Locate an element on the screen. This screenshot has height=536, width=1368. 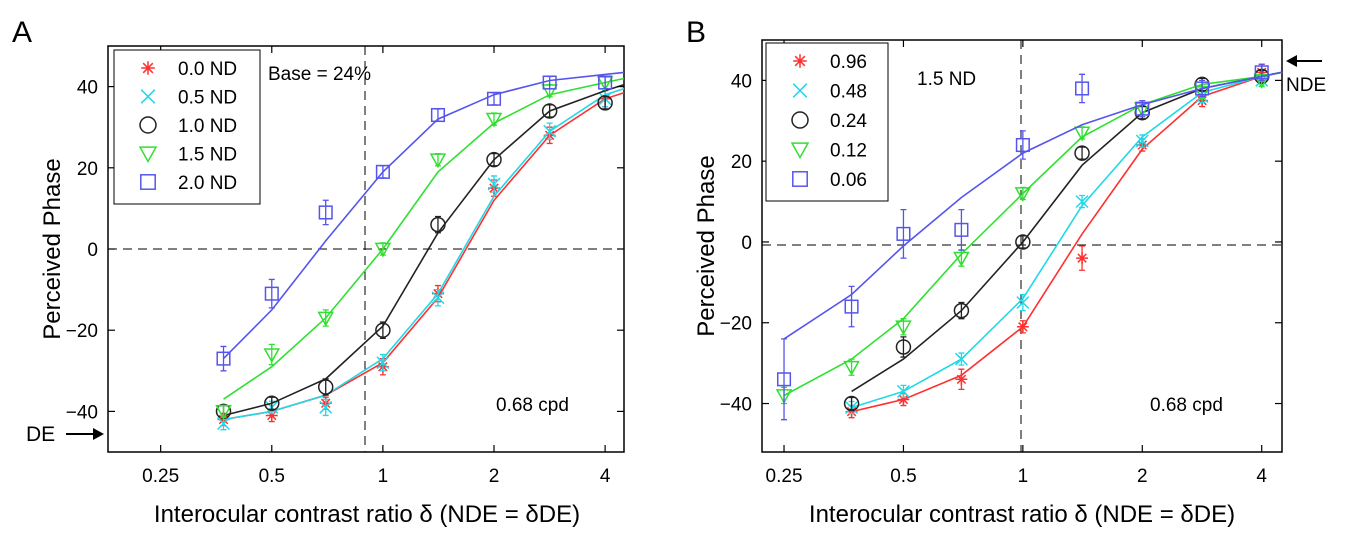
legend-box is located at coordinates (187, 127).